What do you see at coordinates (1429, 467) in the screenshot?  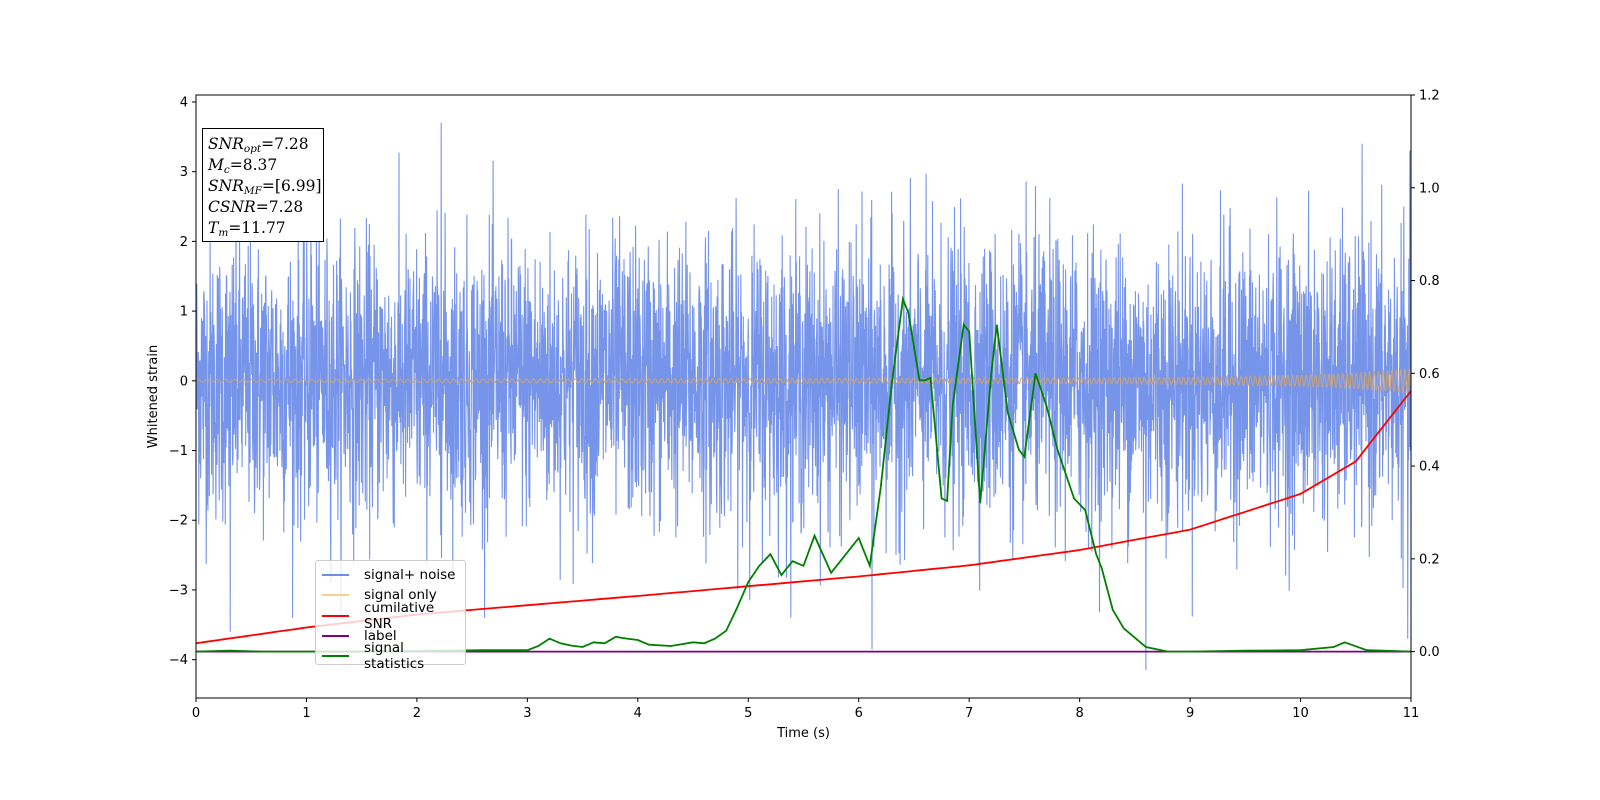 I see `y2-tick-label: 0.4` at bounding box center [1429, 467].